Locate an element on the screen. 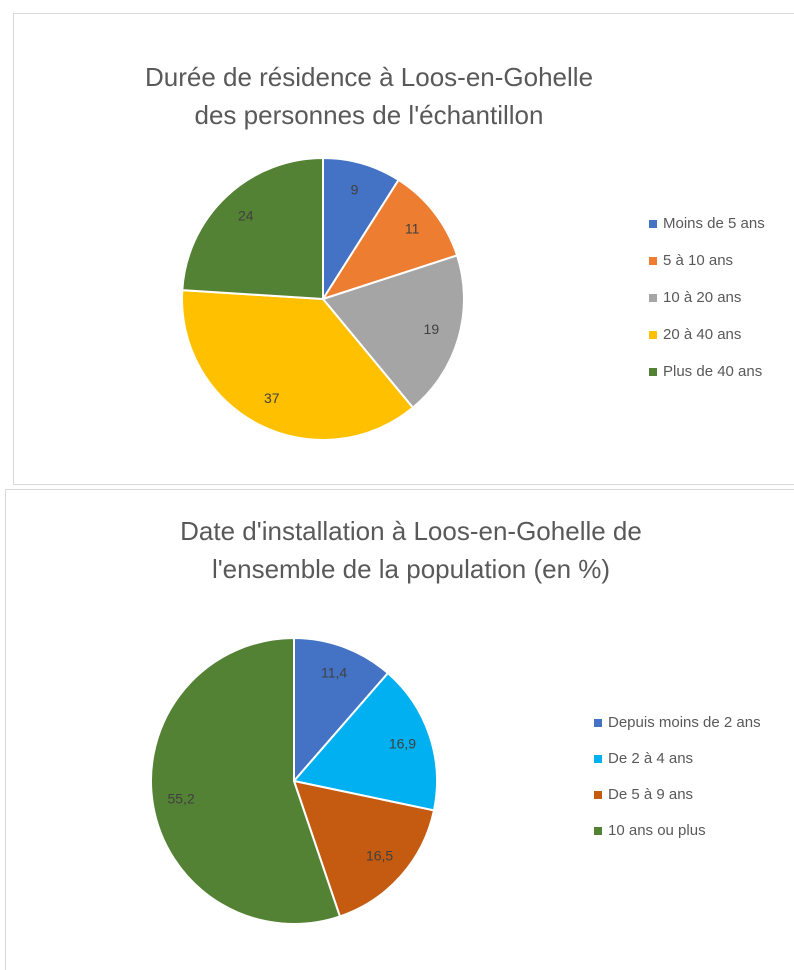 This screenshot has height=970, width=794. data-label: 9 is located at coordinates (355, 189).